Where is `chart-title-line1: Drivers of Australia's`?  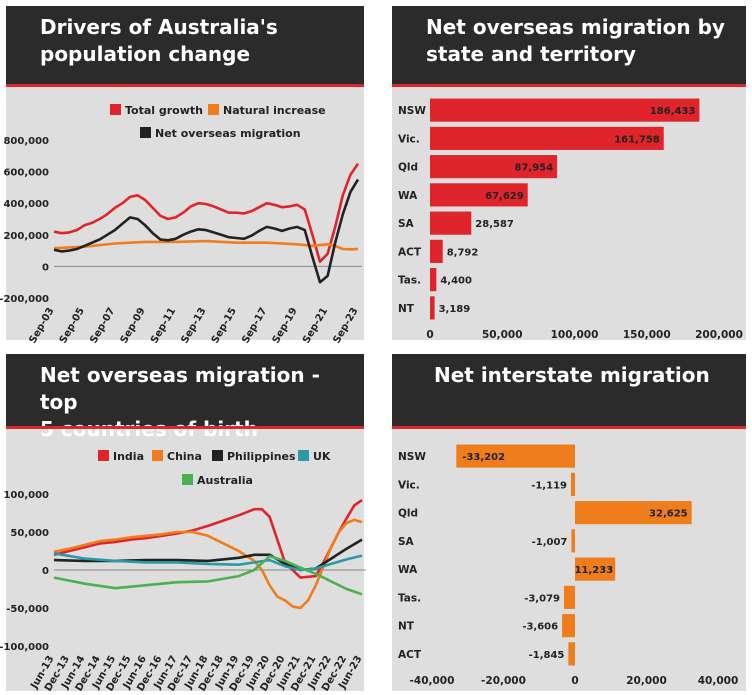 chart-title-line1: Drivers of Australia's is located at coordinates (159, 27).